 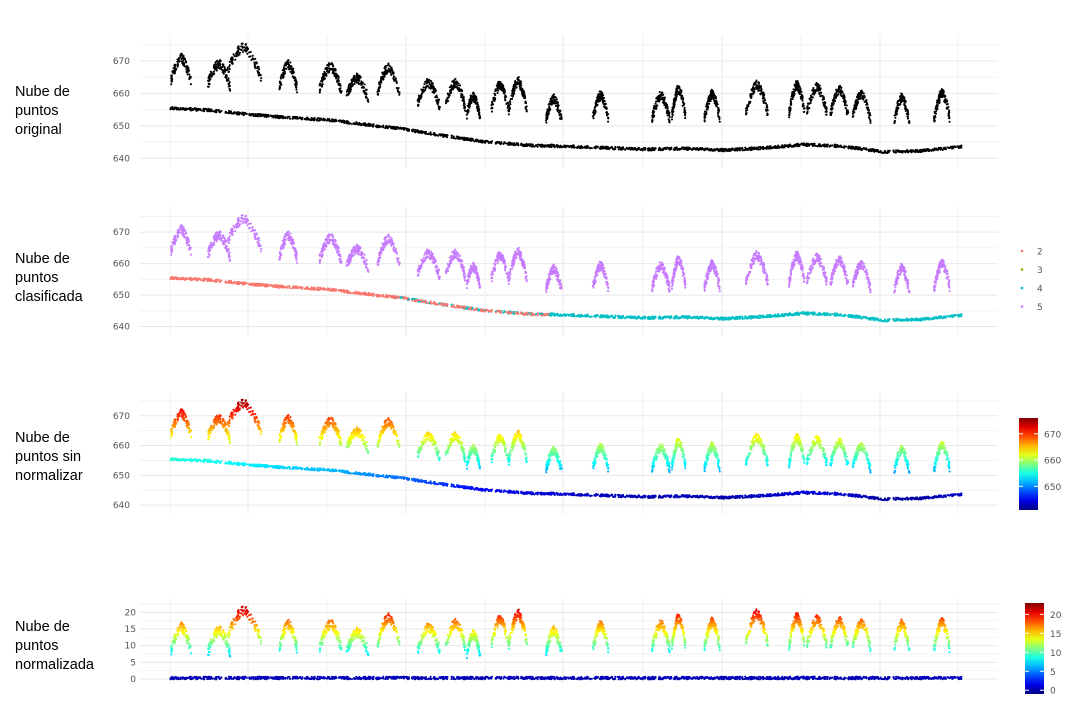 I want to click on y-tick-label: 650, so click(x=121, y=127).